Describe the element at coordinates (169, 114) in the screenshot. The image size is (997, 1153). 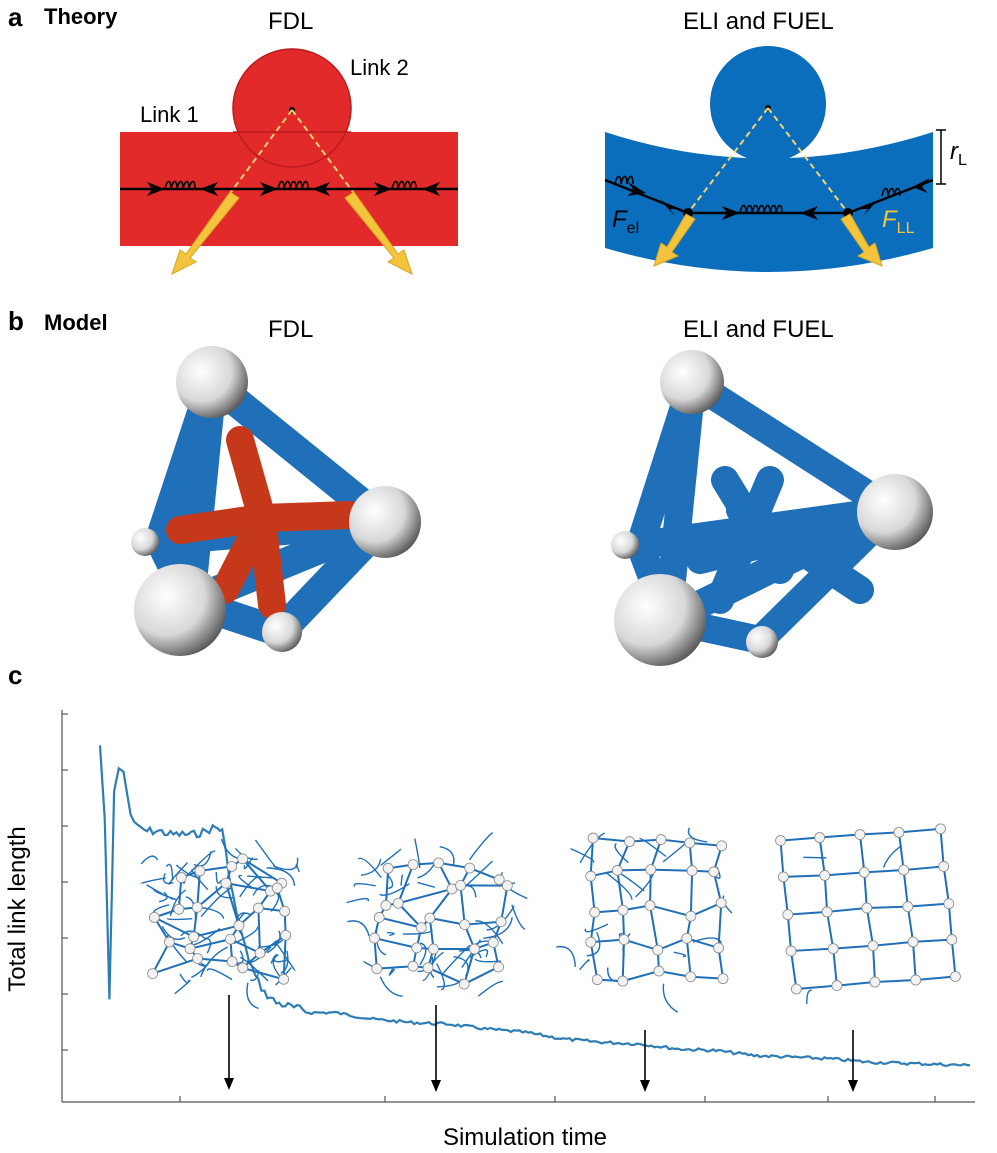
I see `link1-label: Link 1` at that location.